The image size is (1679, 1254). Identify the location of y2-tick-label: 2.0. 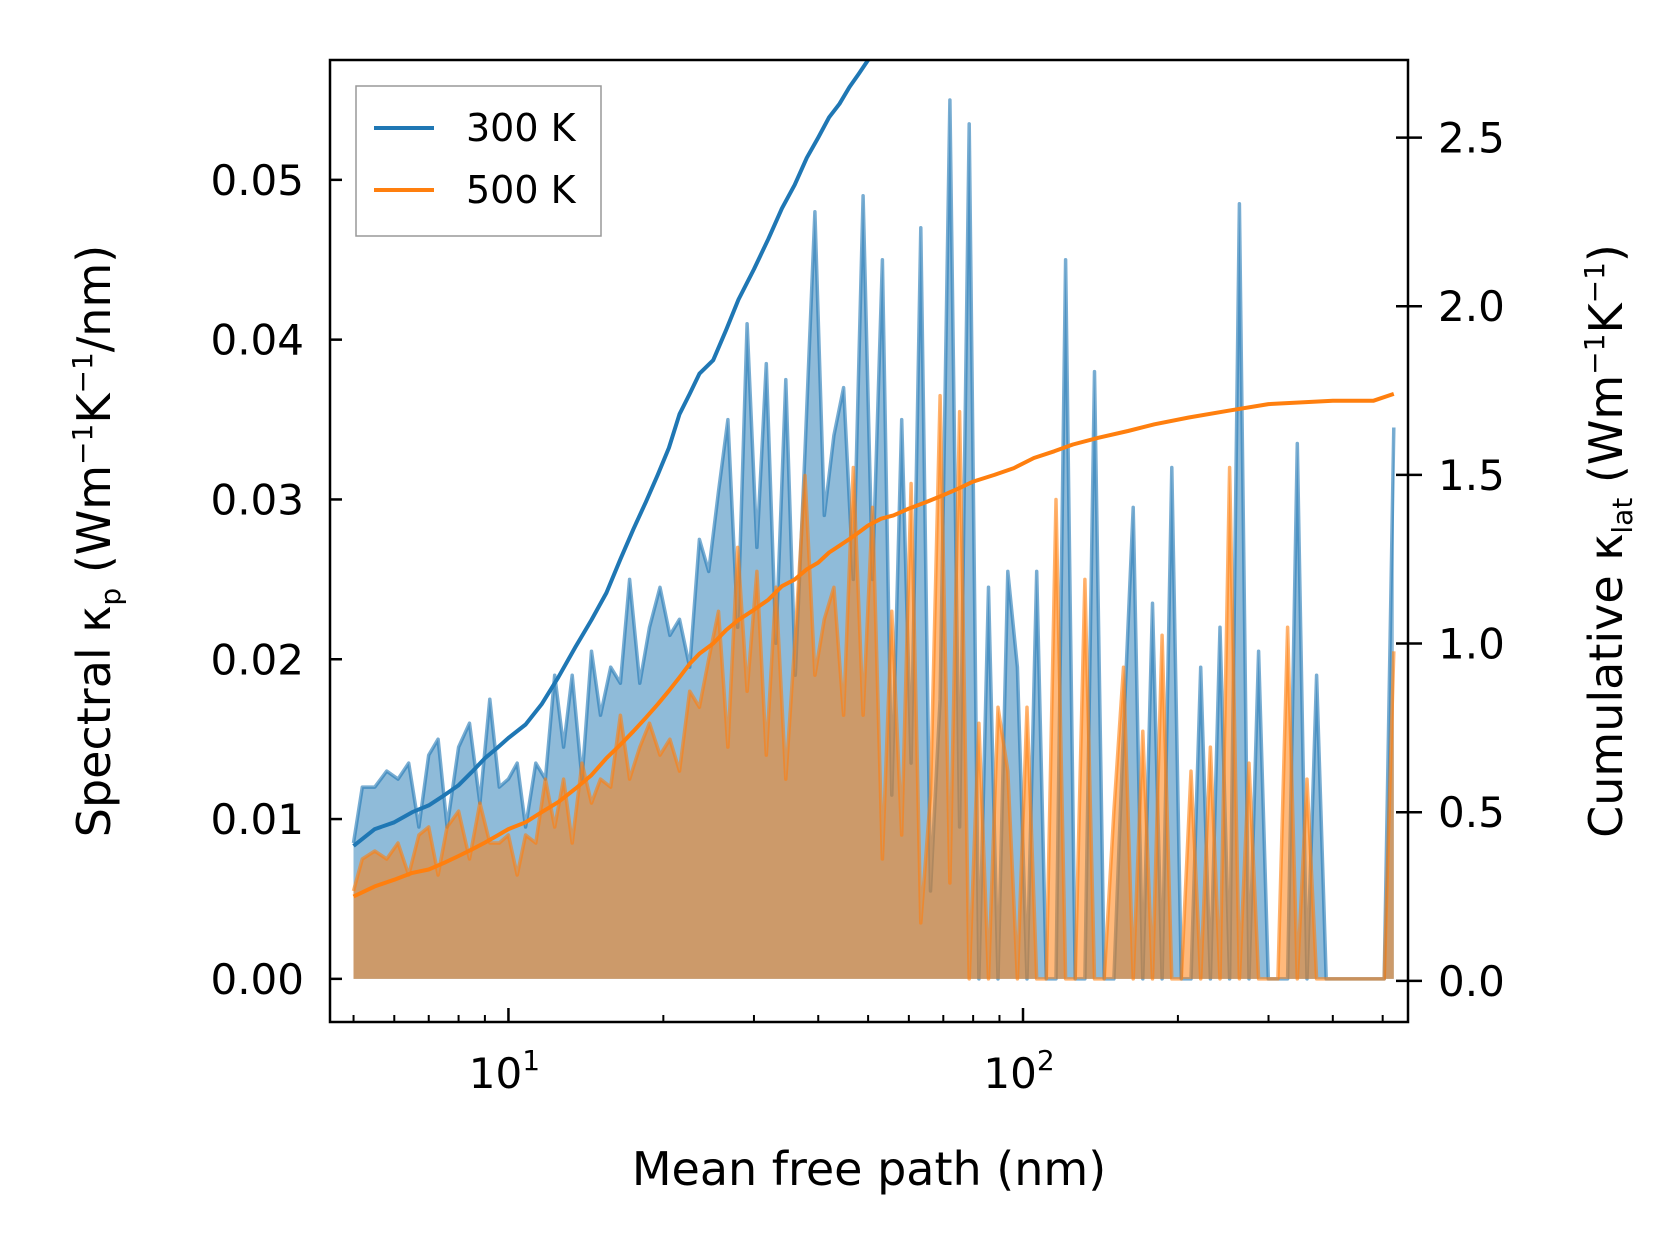
(1471, 306).